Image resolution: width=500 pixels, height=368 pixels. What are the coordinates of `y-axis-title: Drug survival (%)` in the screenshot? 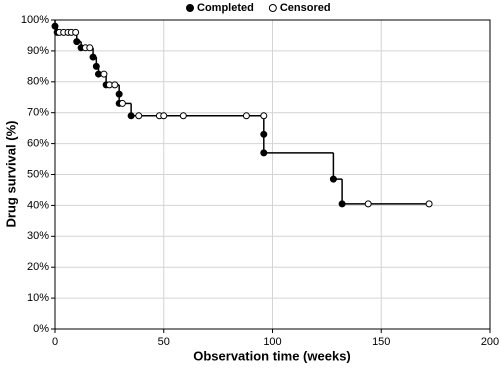 It's located at (10, 174).